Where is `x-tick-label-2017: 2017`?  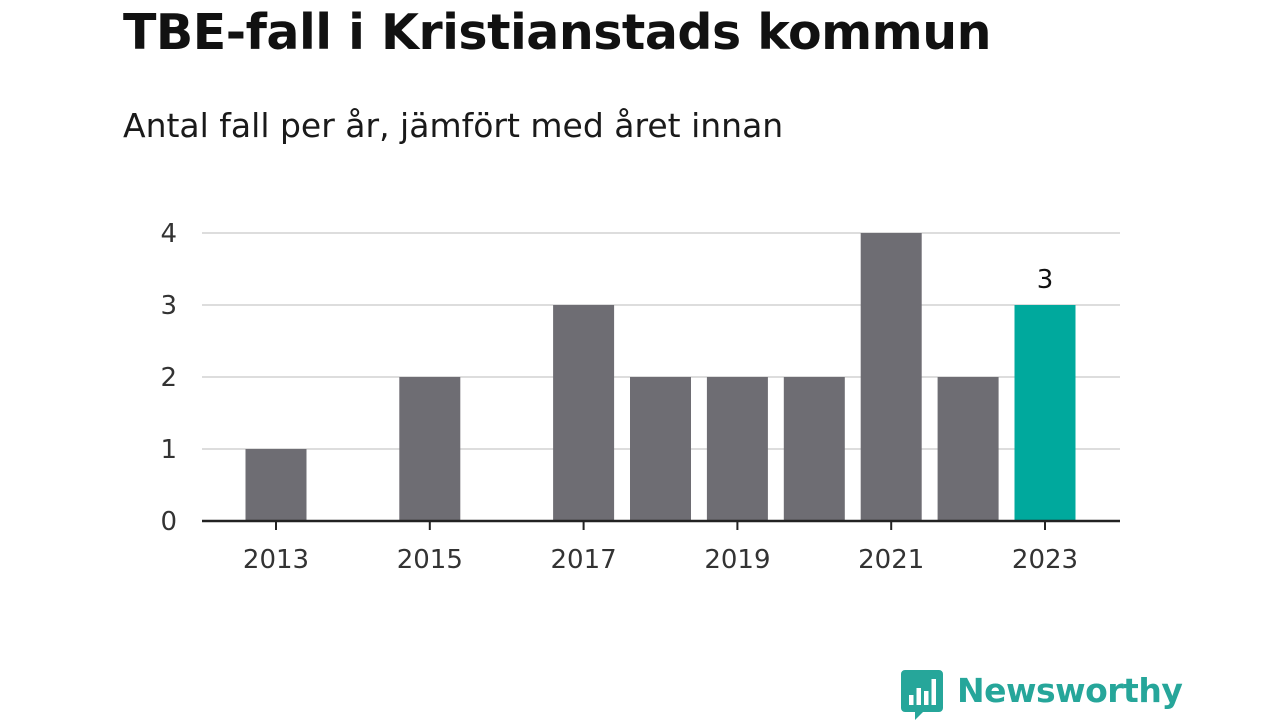 x-tick-label-2017: 2017 is located at coordinates (584, 560).